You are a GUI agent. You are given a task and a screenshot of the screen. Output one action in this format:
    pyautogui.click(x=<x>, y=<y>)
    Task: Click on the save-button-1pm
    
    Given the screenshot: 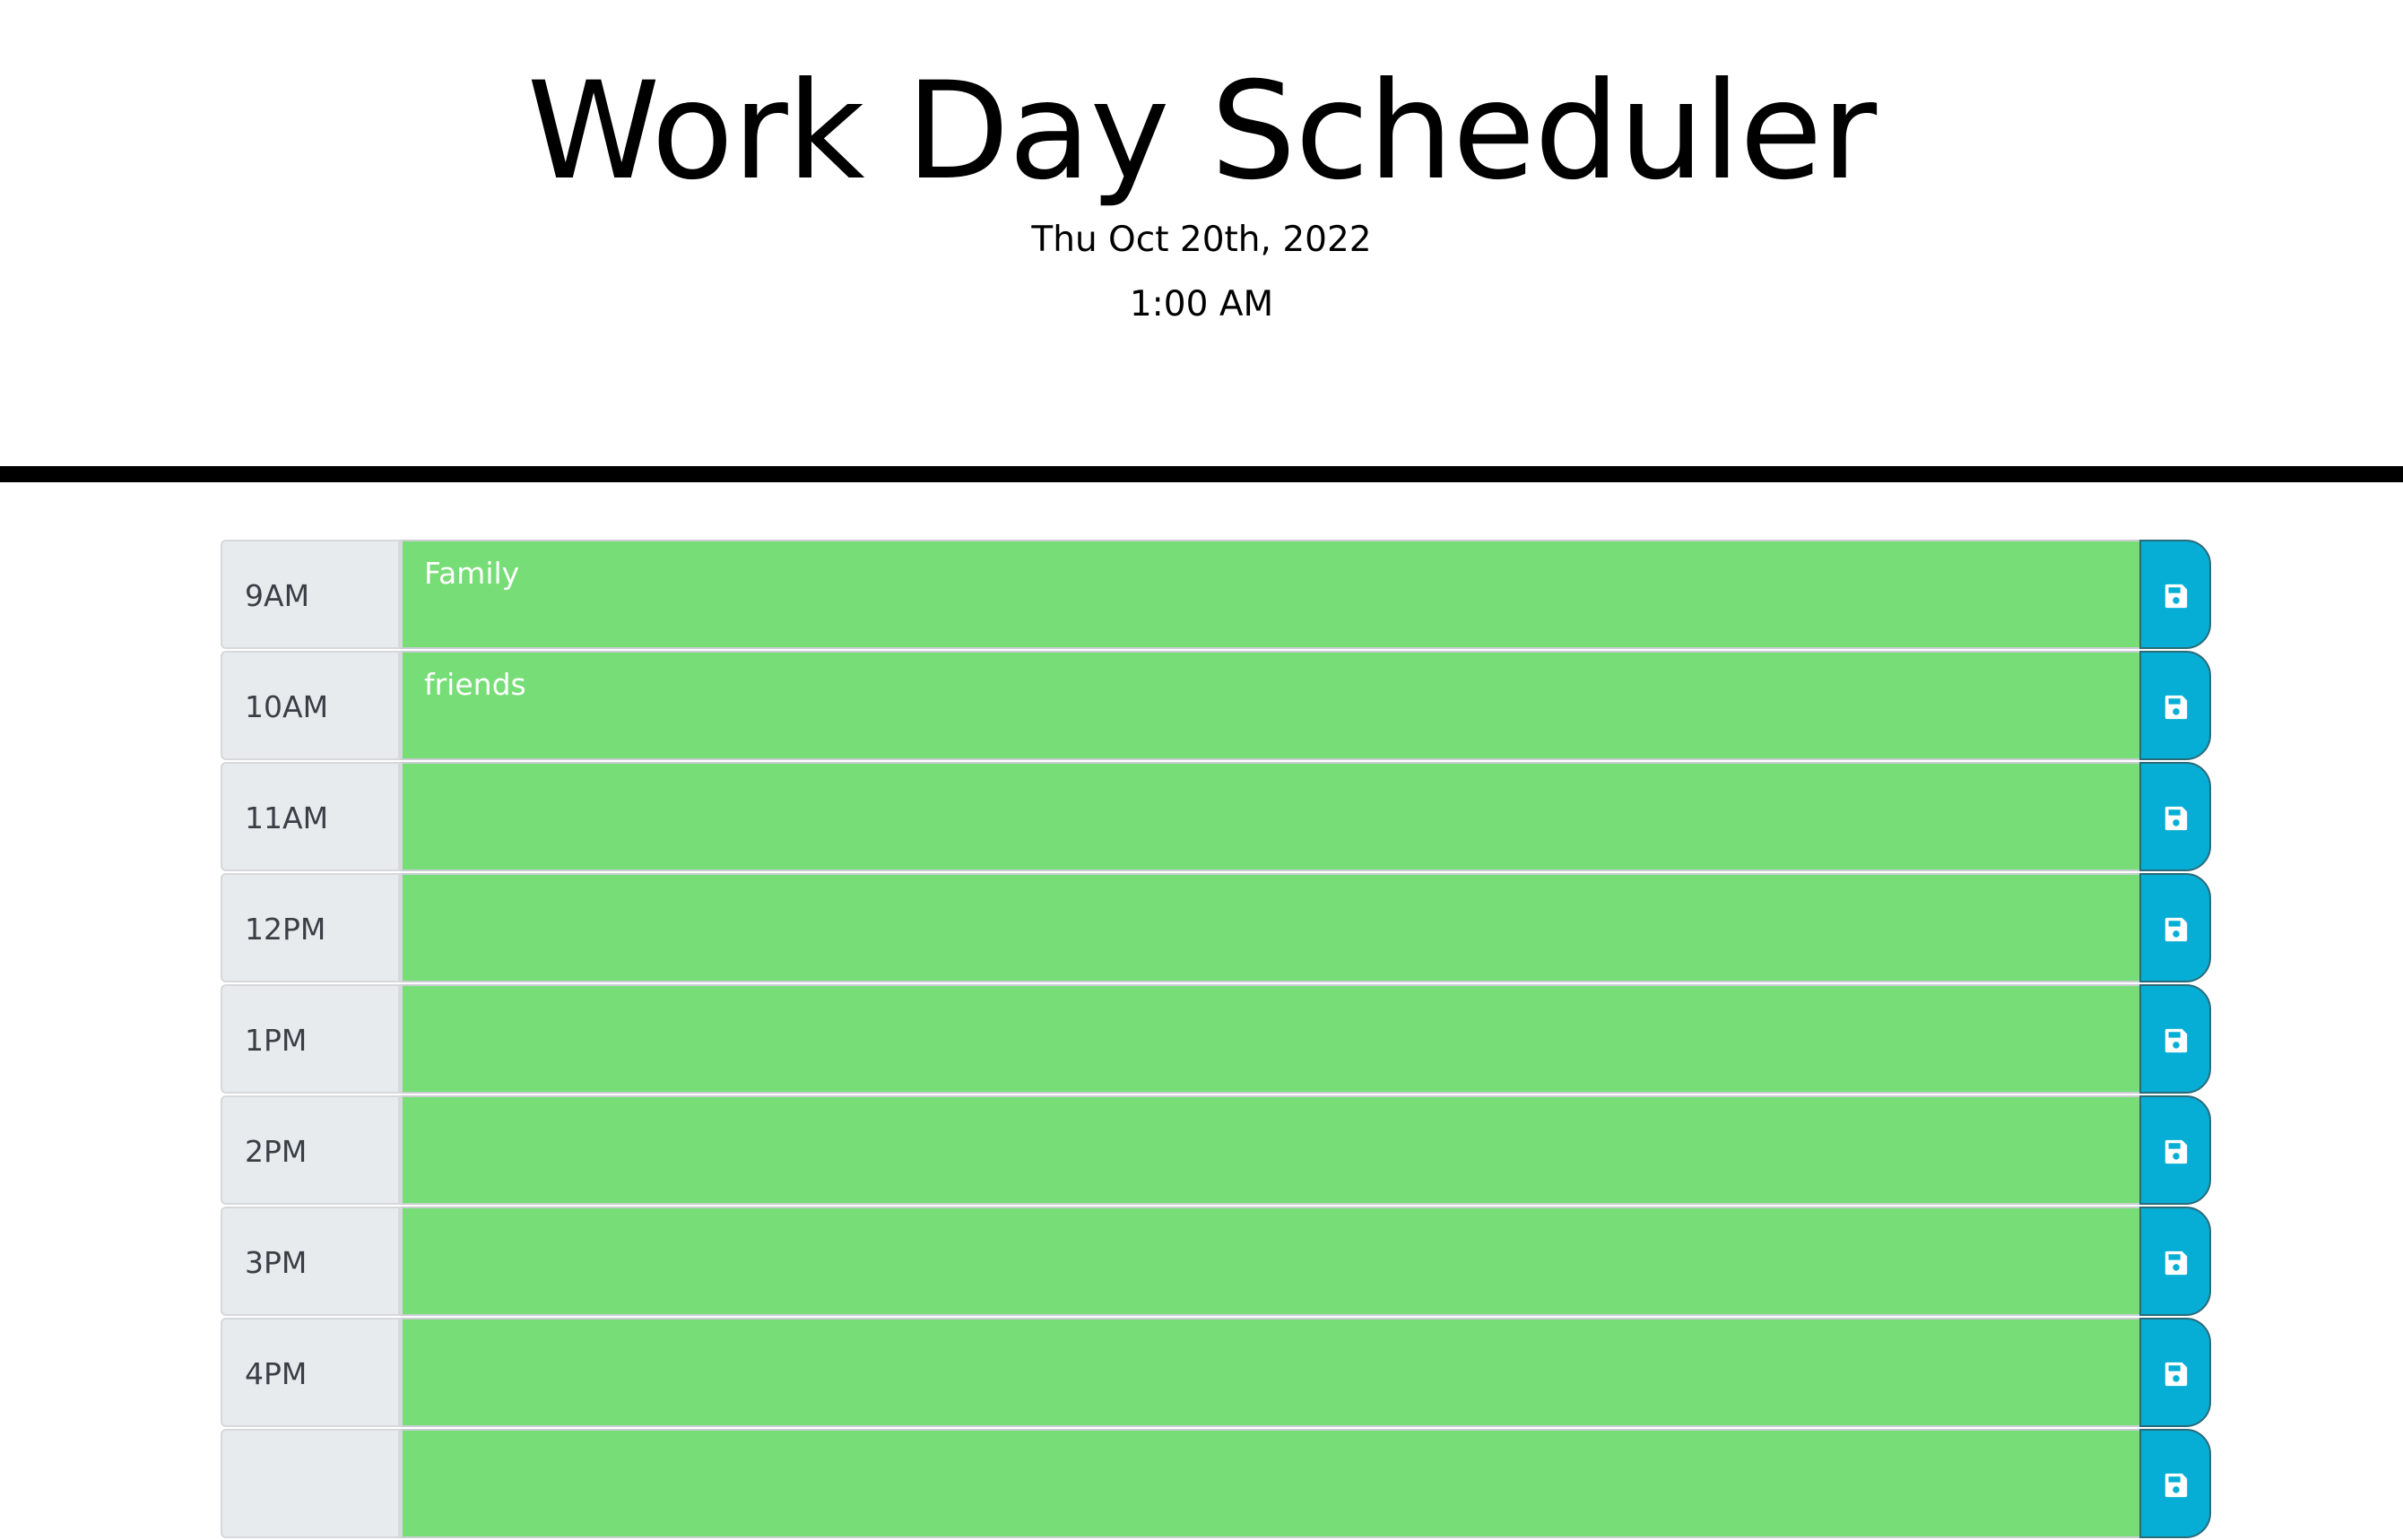 What is the action you would take?
    pyautogui.click(x=2175, y=1039)
    